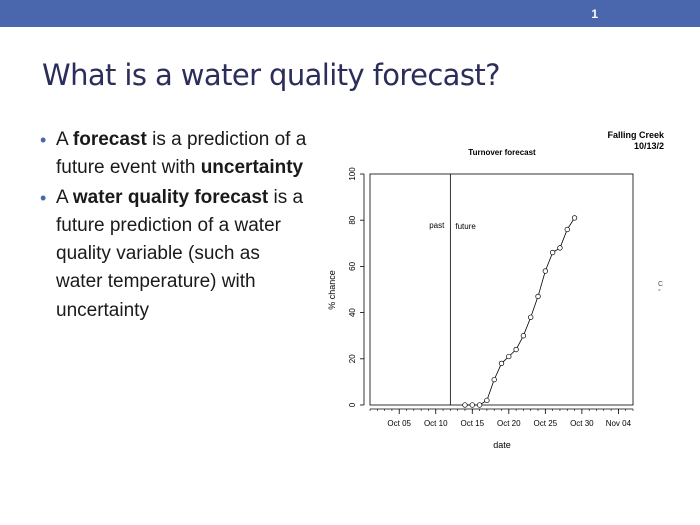  What do you see at coordinates (352, 174) in the screenshot?
I see `y-tick-label: 100` at bounding box center [352, 174].